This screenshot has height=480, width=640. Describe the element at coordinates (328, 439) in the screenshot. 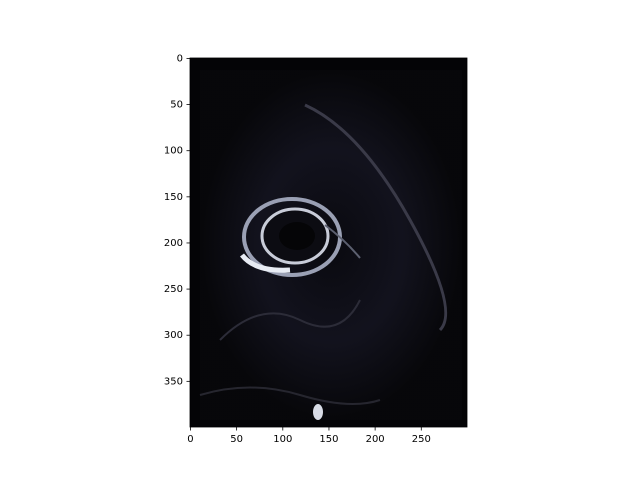

I see `x-tick-label: 150` at that location.